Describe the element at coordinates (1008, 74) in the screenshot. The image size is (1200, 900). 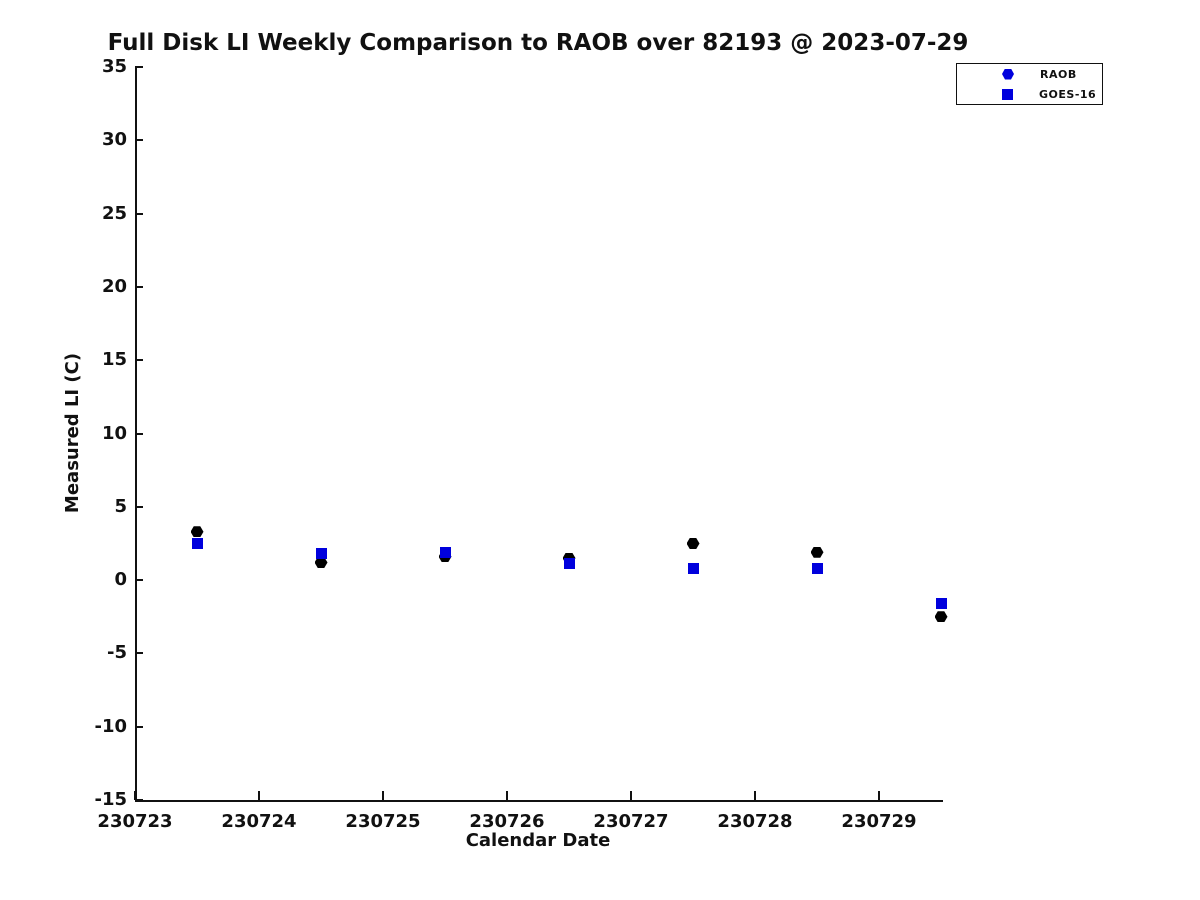
I see `raob-legend-marker-icon` at that location.